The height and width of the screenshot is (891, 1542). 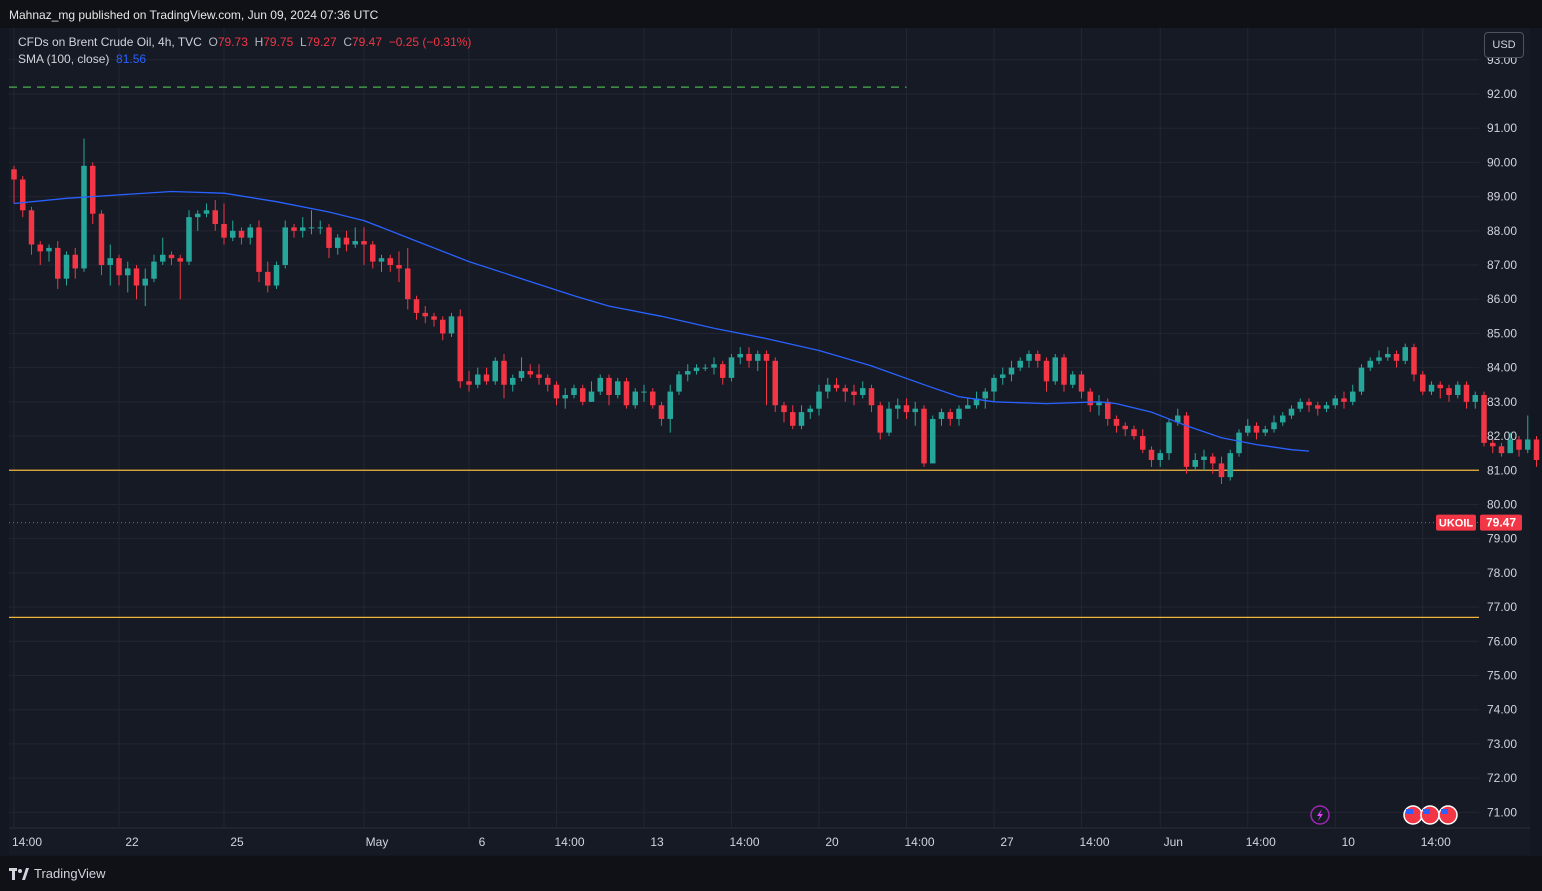 I want to click on price-tick-label: 75.00, so click(x=1502, y=675).